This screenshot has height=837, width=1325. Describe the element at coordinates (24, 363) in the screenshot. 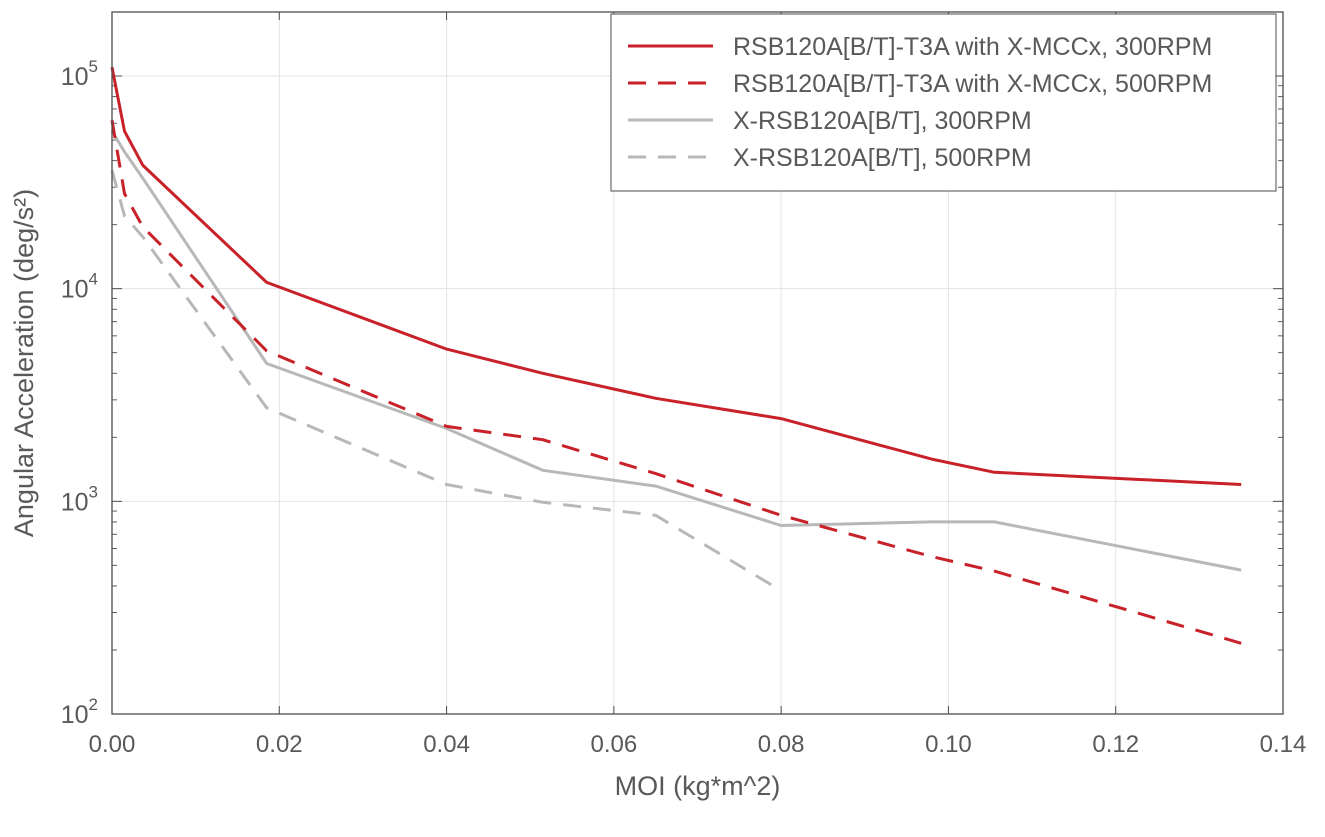

I see `y-axis-label: Angular Acceleration (deg/s²)` at that location.